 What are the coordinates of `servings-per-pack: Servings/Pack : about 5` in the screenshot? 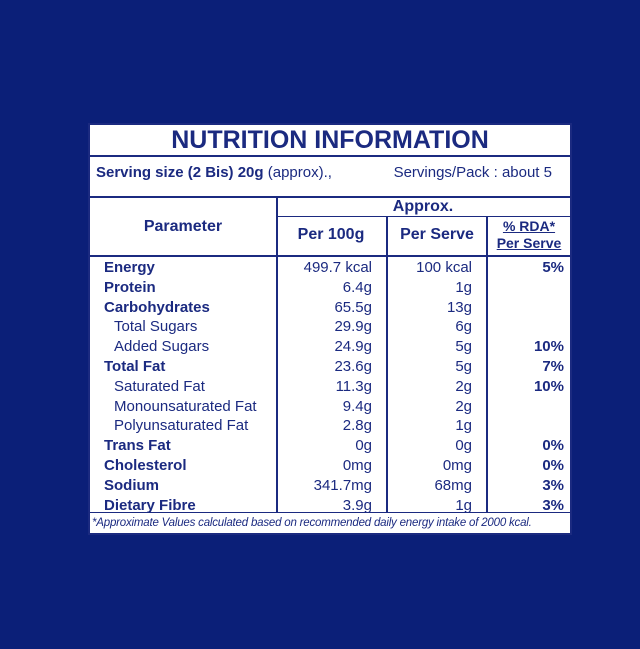 It's located at (472, 172).